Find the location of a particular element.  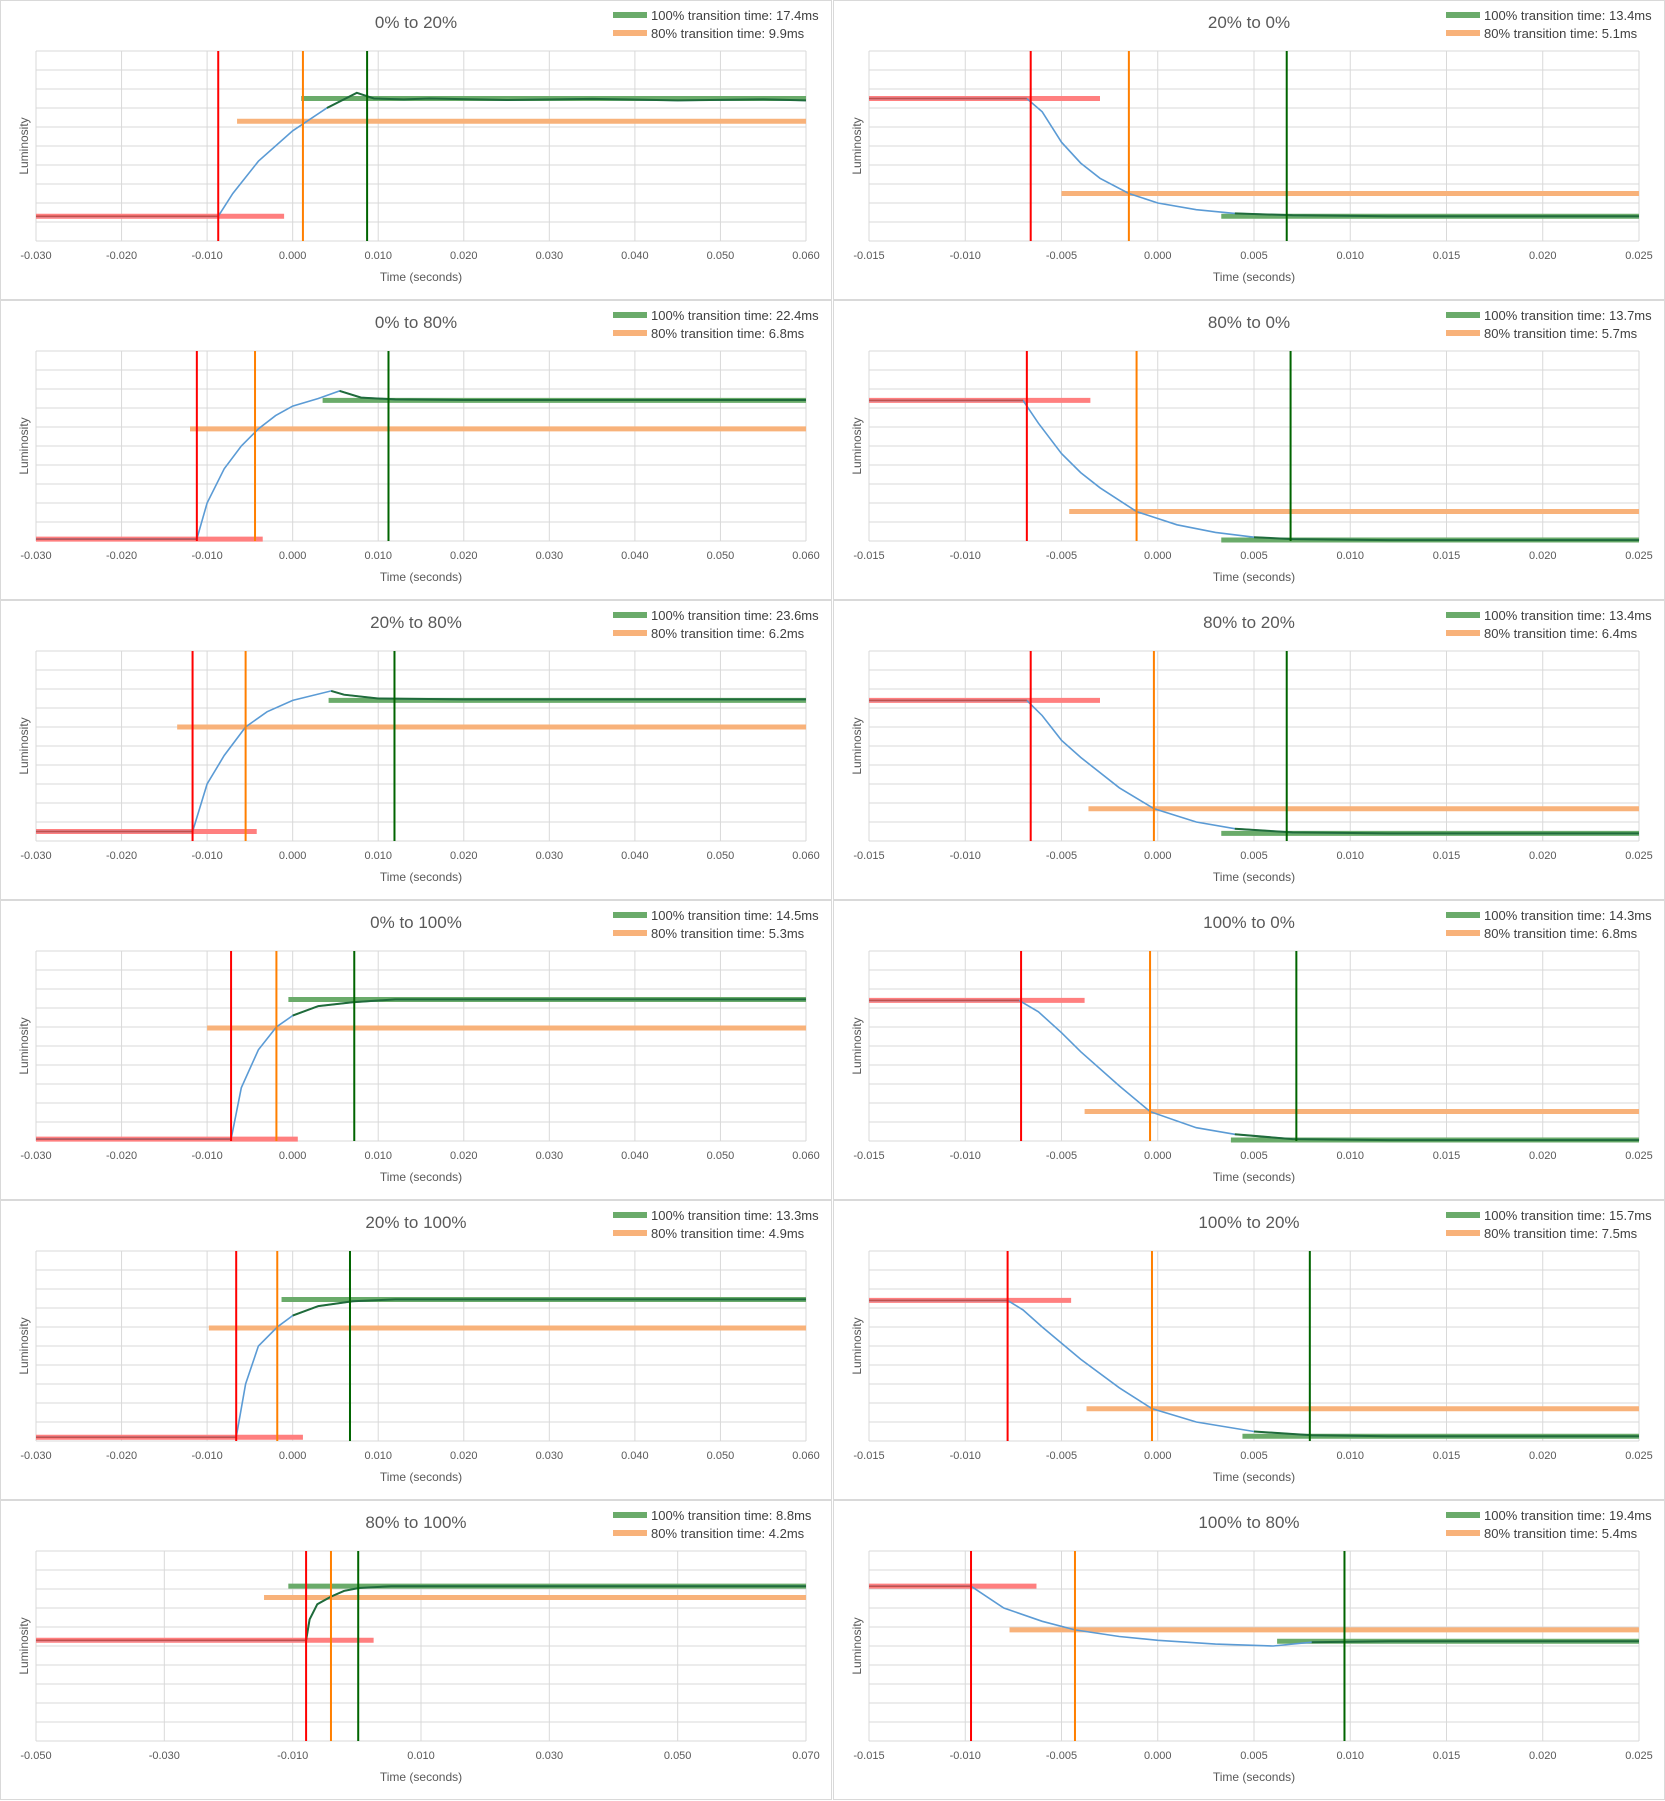

chart-title: 20% to 0% is located at coordinates (1249, 22).